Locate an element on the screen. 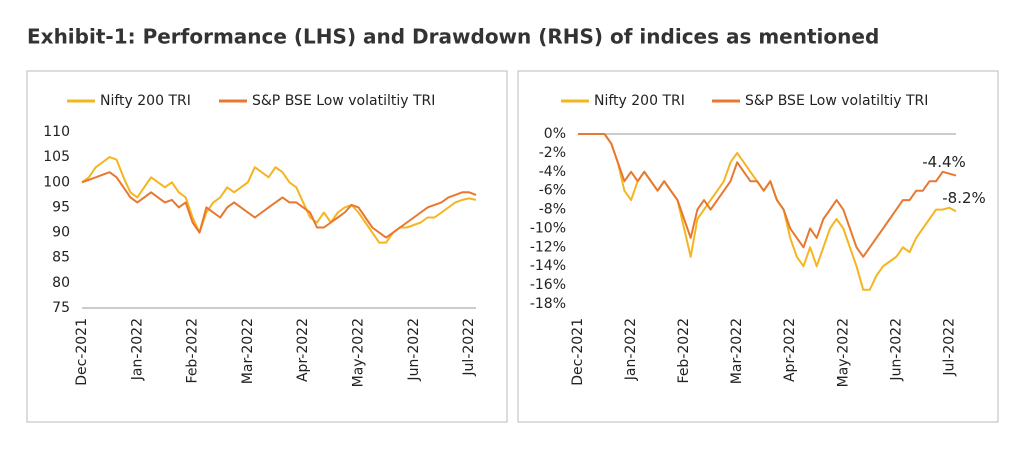 This screenshot has height=456, width=1024. y-tick-label: -12% is located at coordinates (548, 247).